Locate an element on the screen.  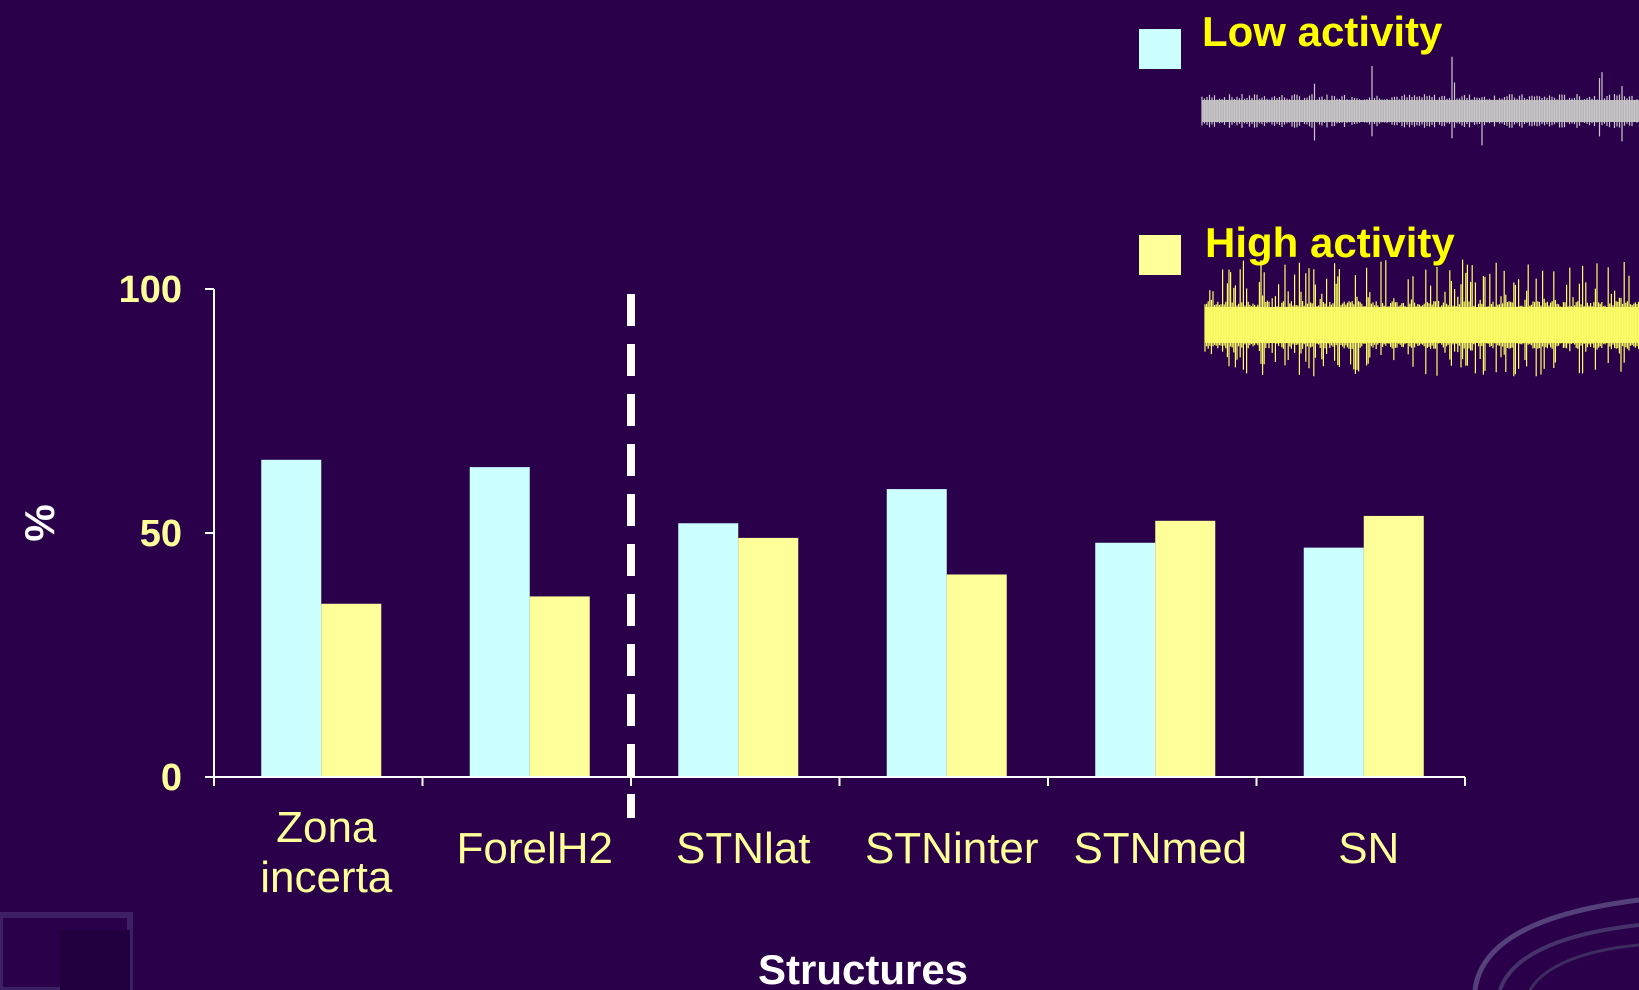
legend-swatch-high-activity is located at coordinates (1160, 255).